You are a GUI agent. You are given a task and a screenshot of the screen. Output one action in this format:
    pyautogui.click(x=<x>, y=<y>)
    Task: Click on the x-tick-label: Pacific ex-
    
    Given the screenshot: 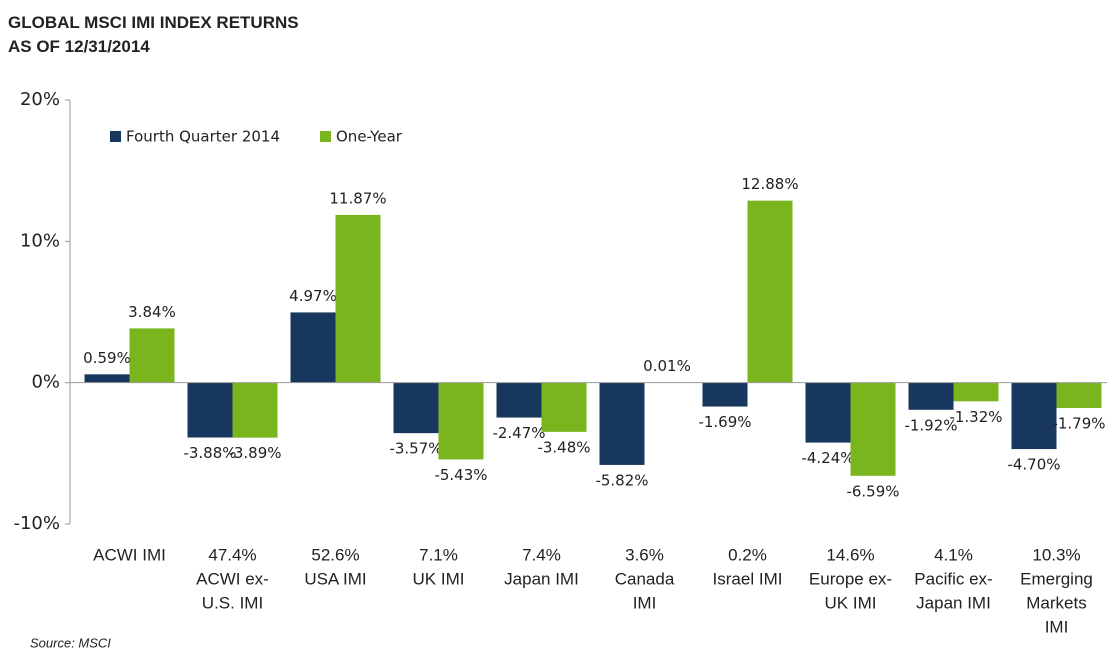 What is the action you would take?
    pyautogui.click(x=953, y=578)
    